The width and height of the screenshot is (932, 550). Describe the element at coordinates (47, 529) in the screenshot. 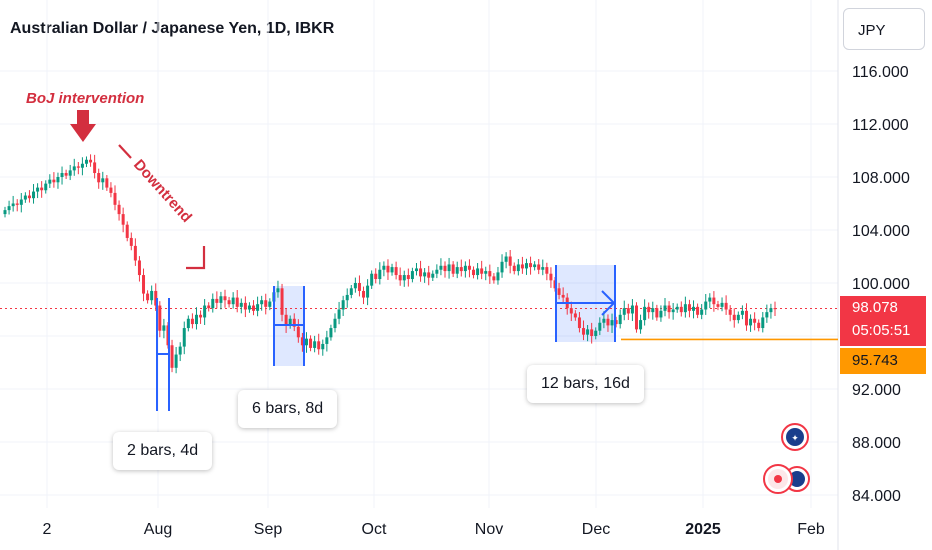

I see `x-tick-label: 2` at that location.